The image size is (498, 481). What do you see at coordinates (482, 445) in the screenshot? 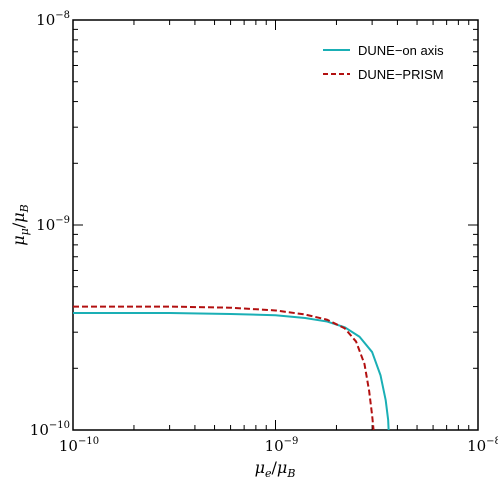
I see `x-tick-label: 10⁻⁸` at bounding box center [482, 445].